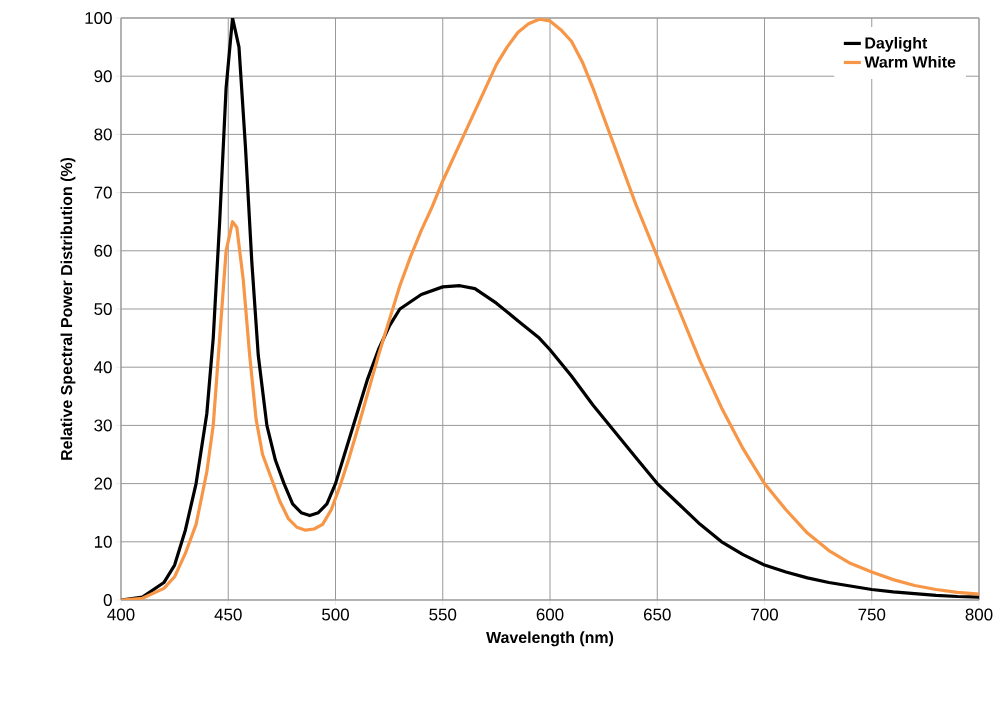 The height and width of the screenshot is (713, 1006). Describe the element at coordinates (335, 614) in the screenshot. I see `x-tick-label: 500` at that location.